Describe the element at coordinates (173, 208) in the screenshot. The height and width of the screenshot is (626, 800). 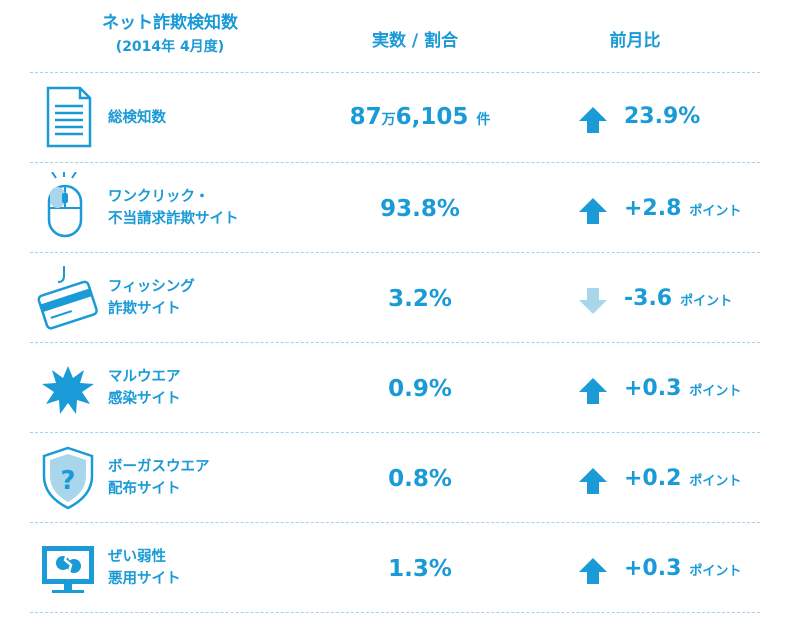
I see `row-label: ワンクリック・ 不当請求詐欺サイト` at that location.